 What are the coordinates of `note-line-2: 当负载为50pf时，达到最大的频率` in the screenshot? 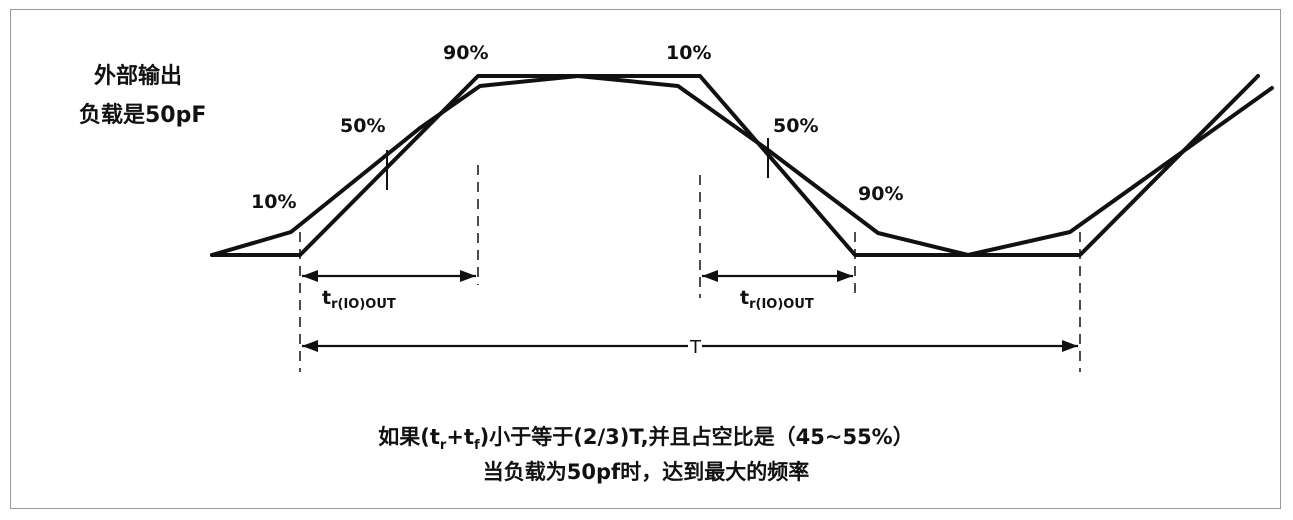 It's located at (646, 472).